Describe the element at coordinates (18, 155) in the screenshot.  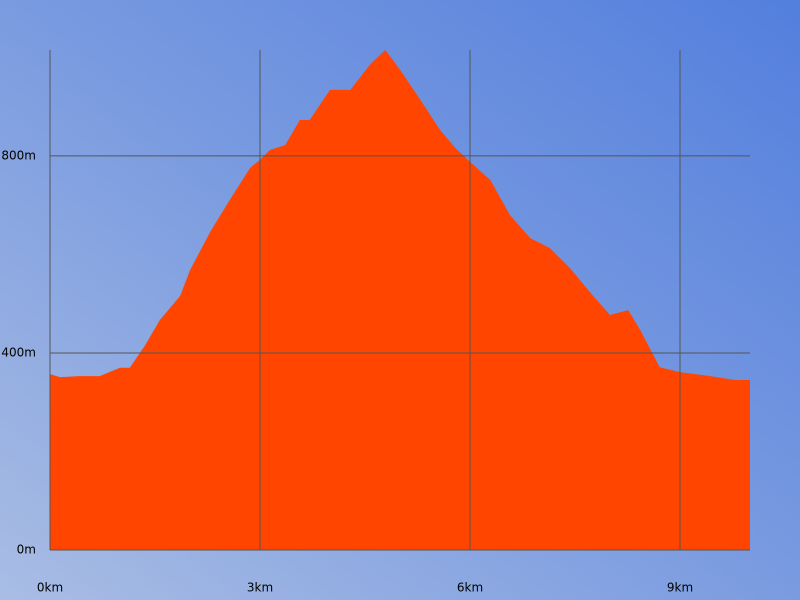
I see `y-tick-label: 800m` at that location.